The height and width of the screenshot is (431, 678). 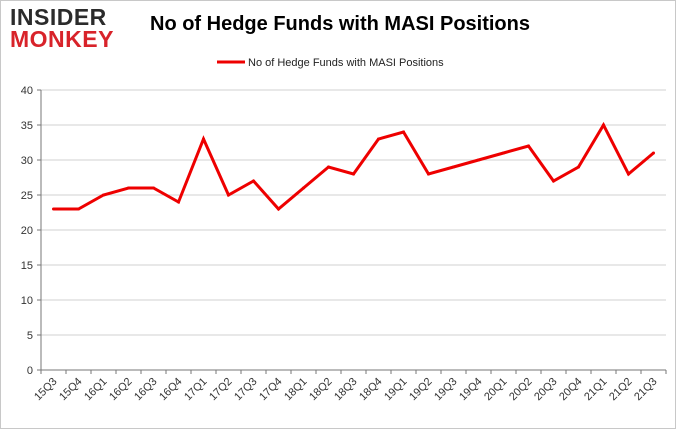 I want to click on x-tick-label: 17Q4, so click(x=271, y=390).